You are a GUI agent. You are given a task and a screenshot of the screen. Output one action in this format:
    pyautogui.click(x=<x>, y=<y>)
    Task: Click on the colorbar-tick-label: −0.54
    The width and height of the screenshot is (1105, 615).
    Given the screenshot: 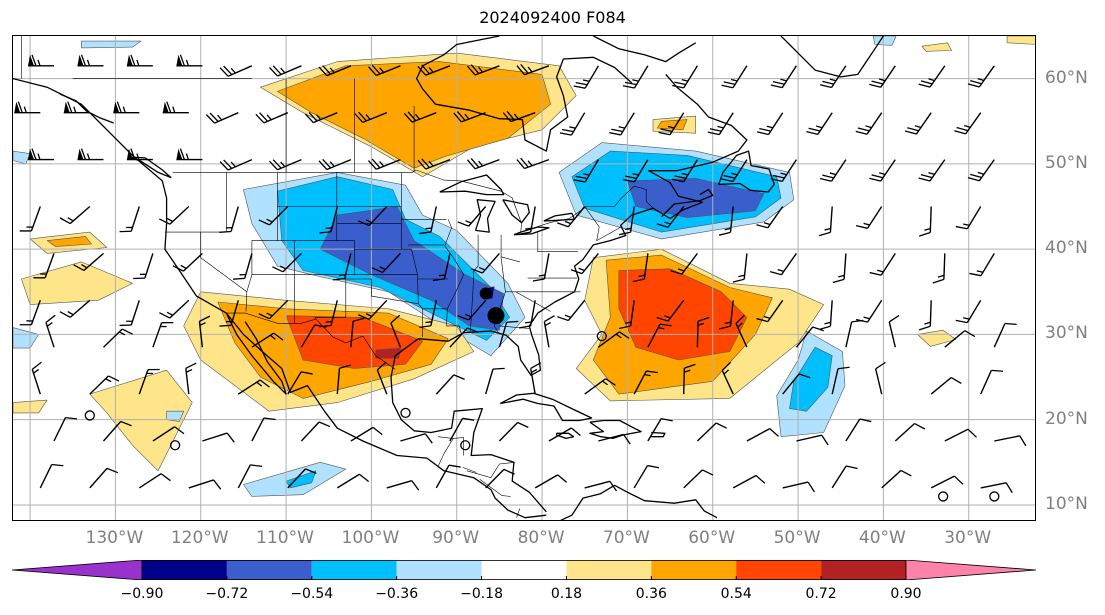 What is the action you would take?
    pyautogui.click(x=312, y=594)
    